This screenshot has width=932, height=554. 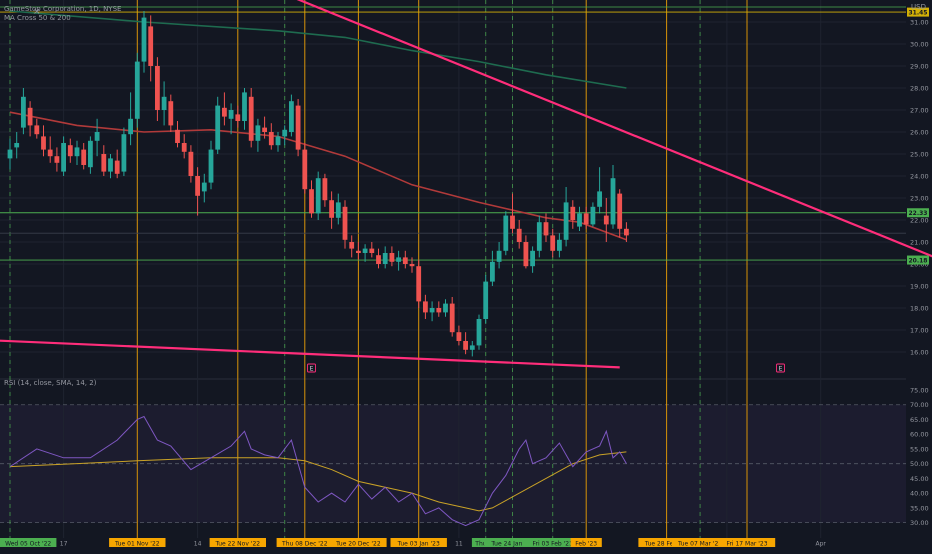 I want to click on rsi-line, so click(x=318, y=471).